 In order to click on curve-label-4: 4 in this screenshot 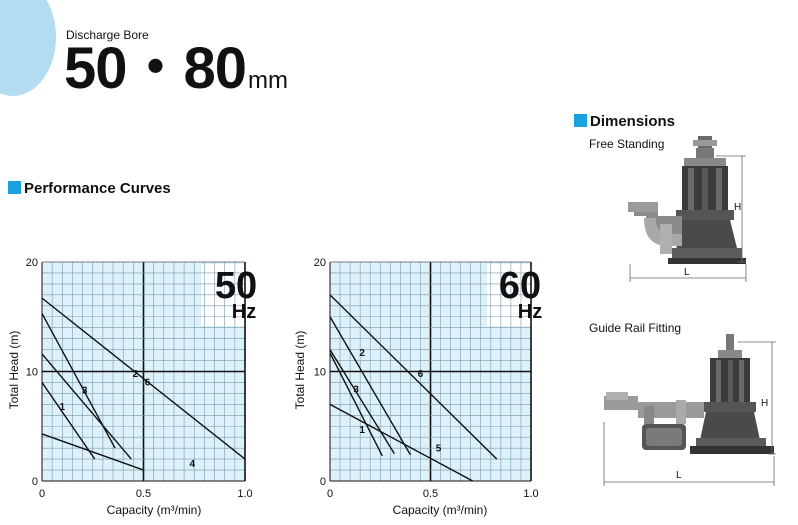, I will do `click(192, 464)`.